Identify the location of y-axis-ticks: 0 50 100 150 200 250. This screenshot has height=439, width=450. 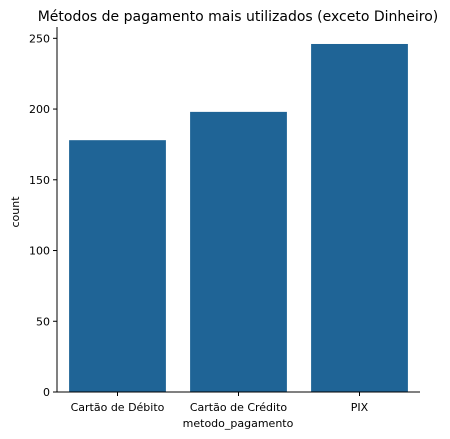
(43, 215).